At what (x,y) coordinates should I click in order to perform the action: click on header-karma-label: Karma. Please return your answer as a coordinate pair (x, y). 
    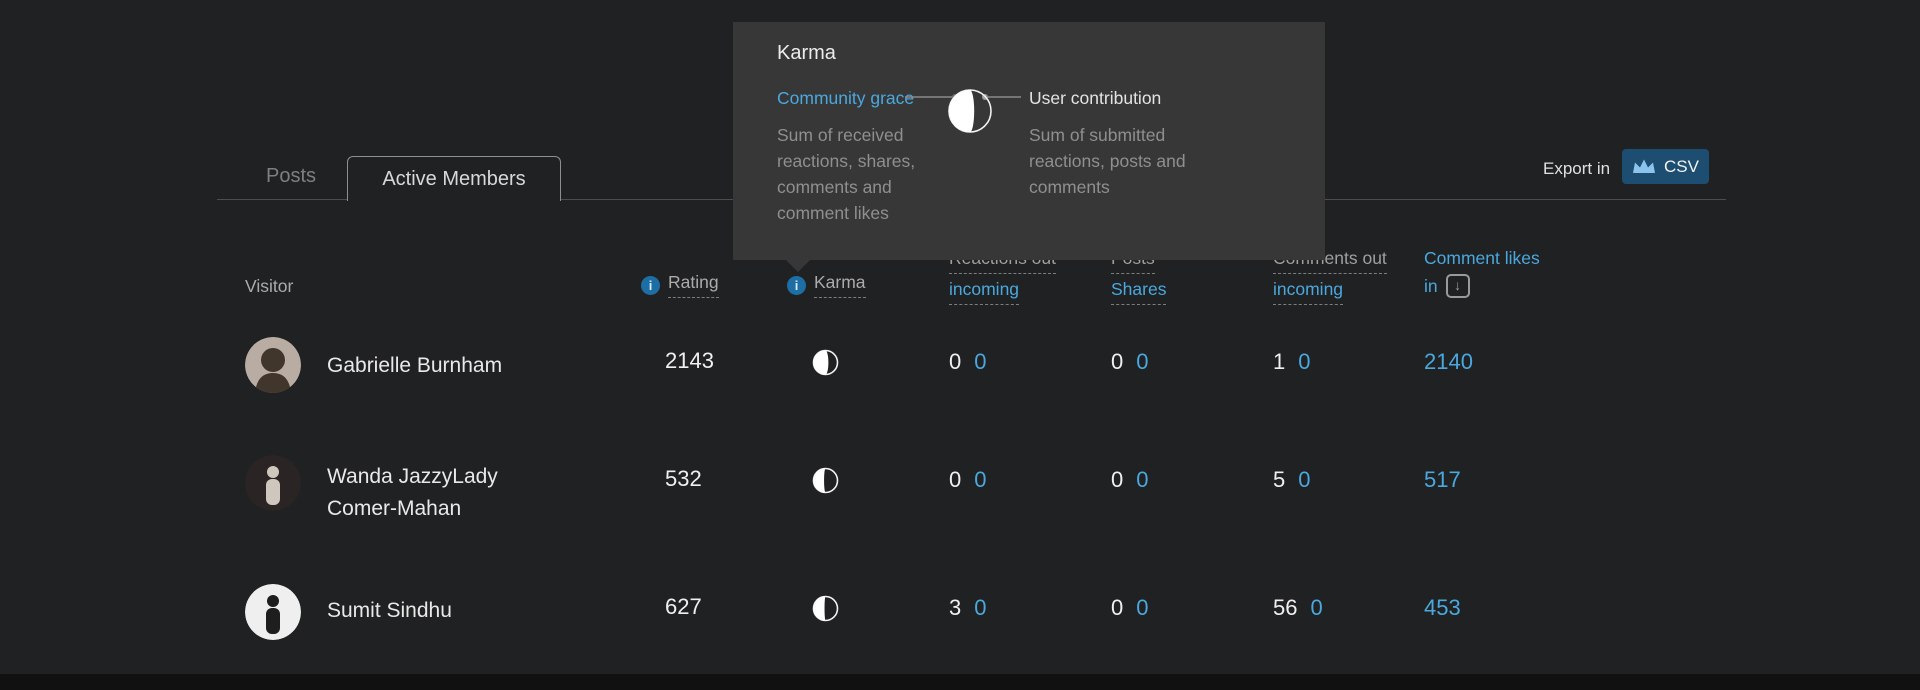
    Looking at the image, I should click on (840, 285).